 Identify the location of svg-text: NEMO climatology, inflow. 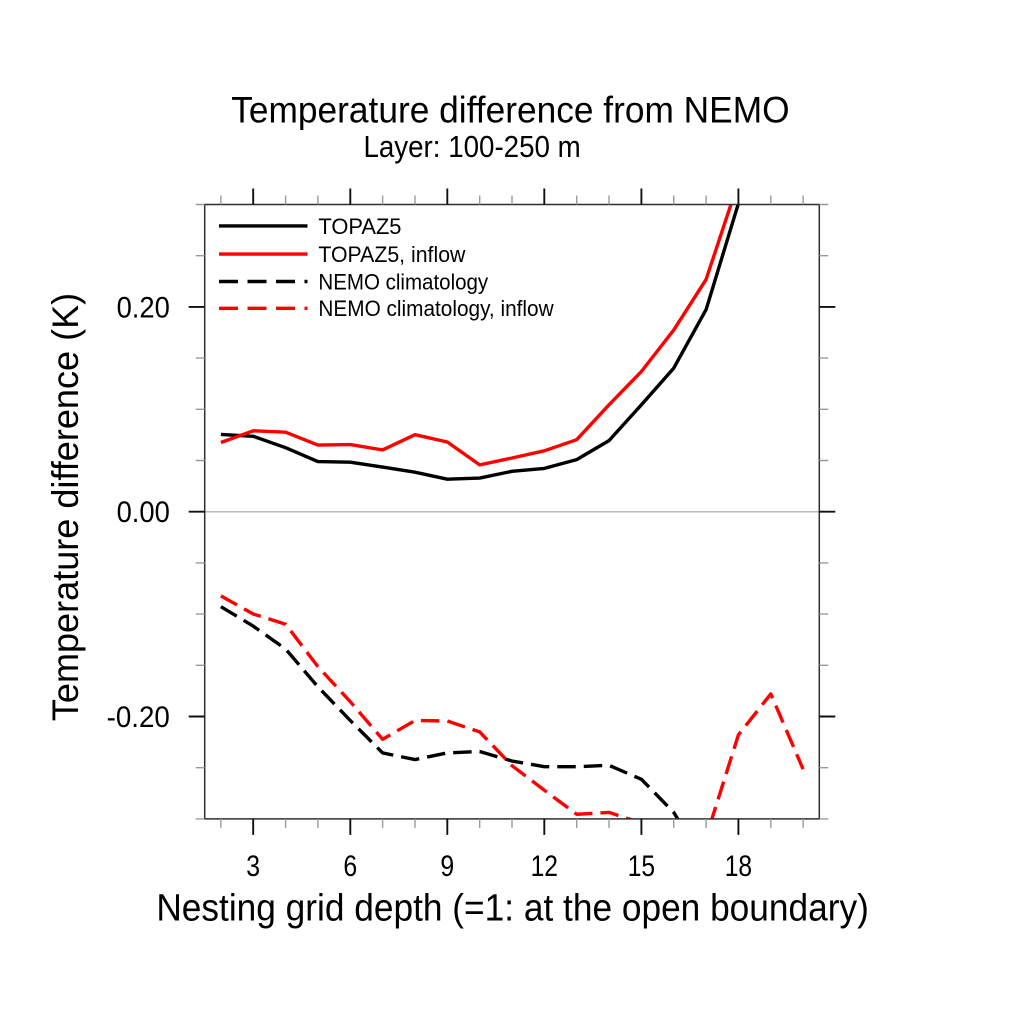
(436, 308).